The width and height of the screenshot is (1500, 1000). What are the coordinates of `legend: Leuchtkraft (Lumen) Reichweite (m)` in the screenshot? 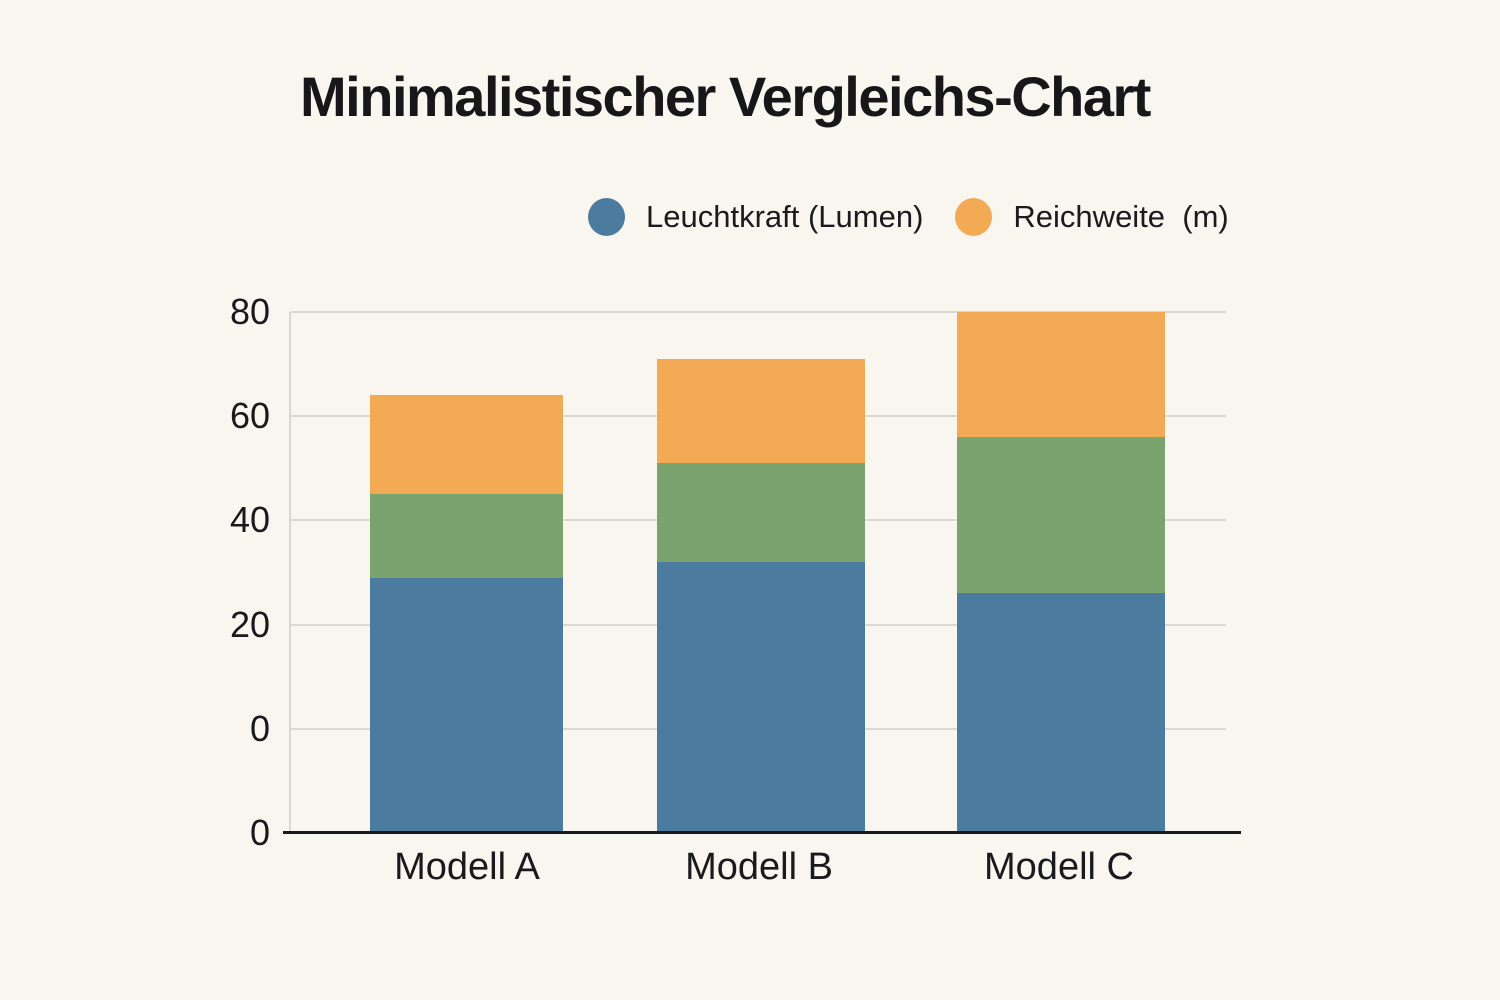 It's located at (908, 217).